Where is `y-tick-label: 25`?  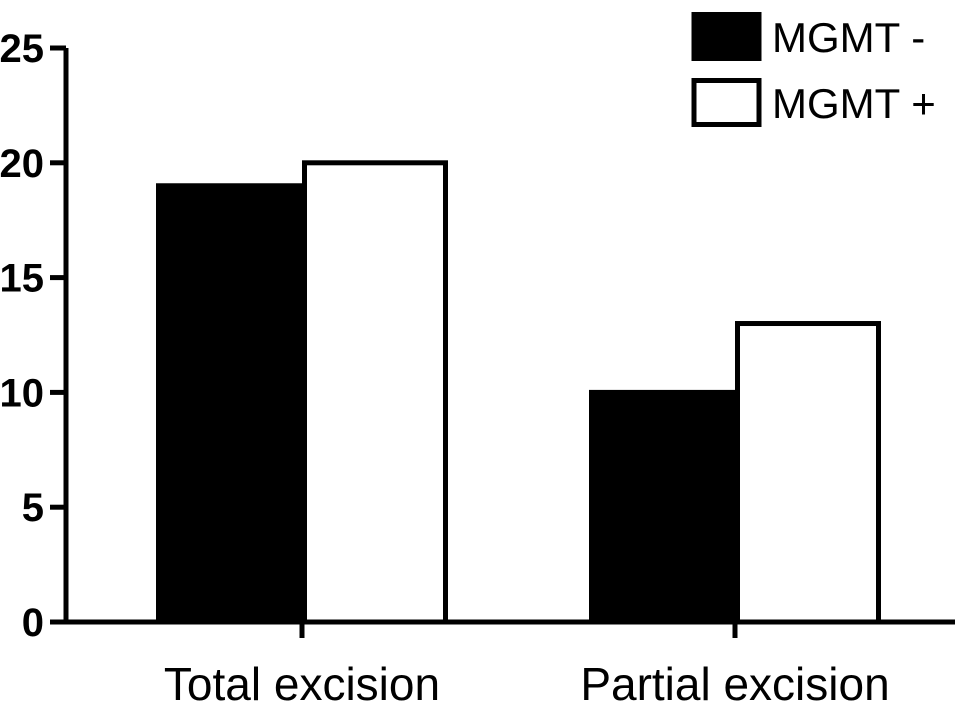 y-tick-label: 25 is located at coordinates (22, 49).